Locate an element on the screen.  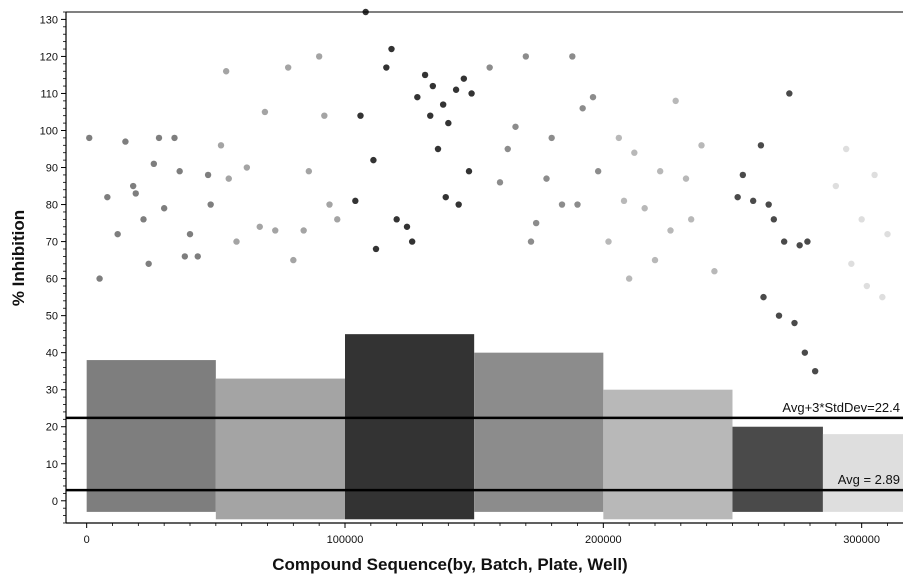
batch-7-dense-band is located at coordinates (862, 473).